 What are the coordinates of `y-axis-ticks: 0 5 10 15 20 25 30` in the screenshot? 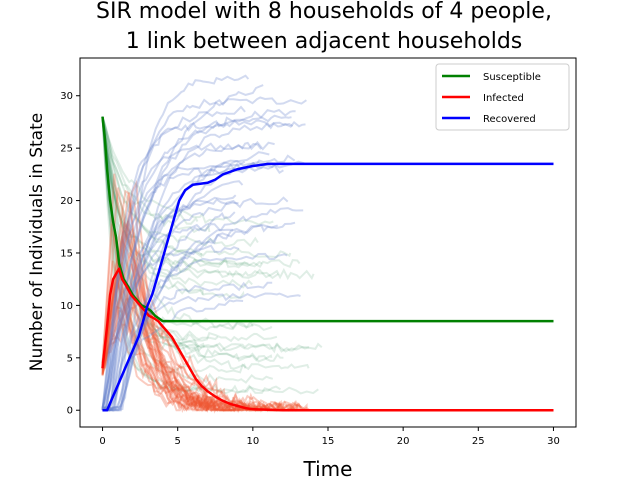 It's located at (70, 254).